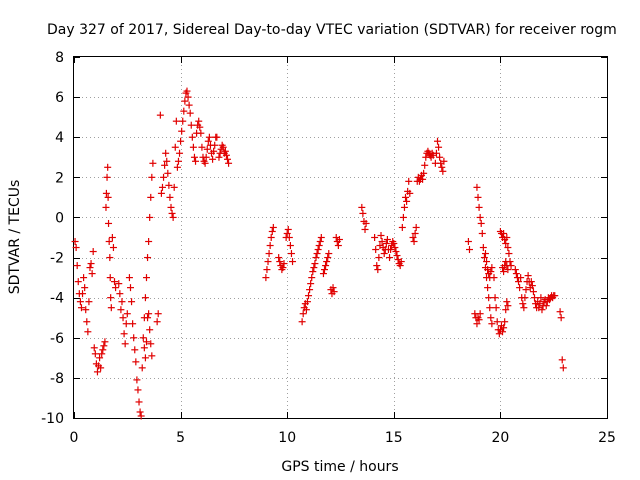 The width and height of the screenshot is (640, 480). What do you see at coordinates (52, 419) in the screenshot?
I see `y-tick-label: -10` at bounding box center [52, 419].